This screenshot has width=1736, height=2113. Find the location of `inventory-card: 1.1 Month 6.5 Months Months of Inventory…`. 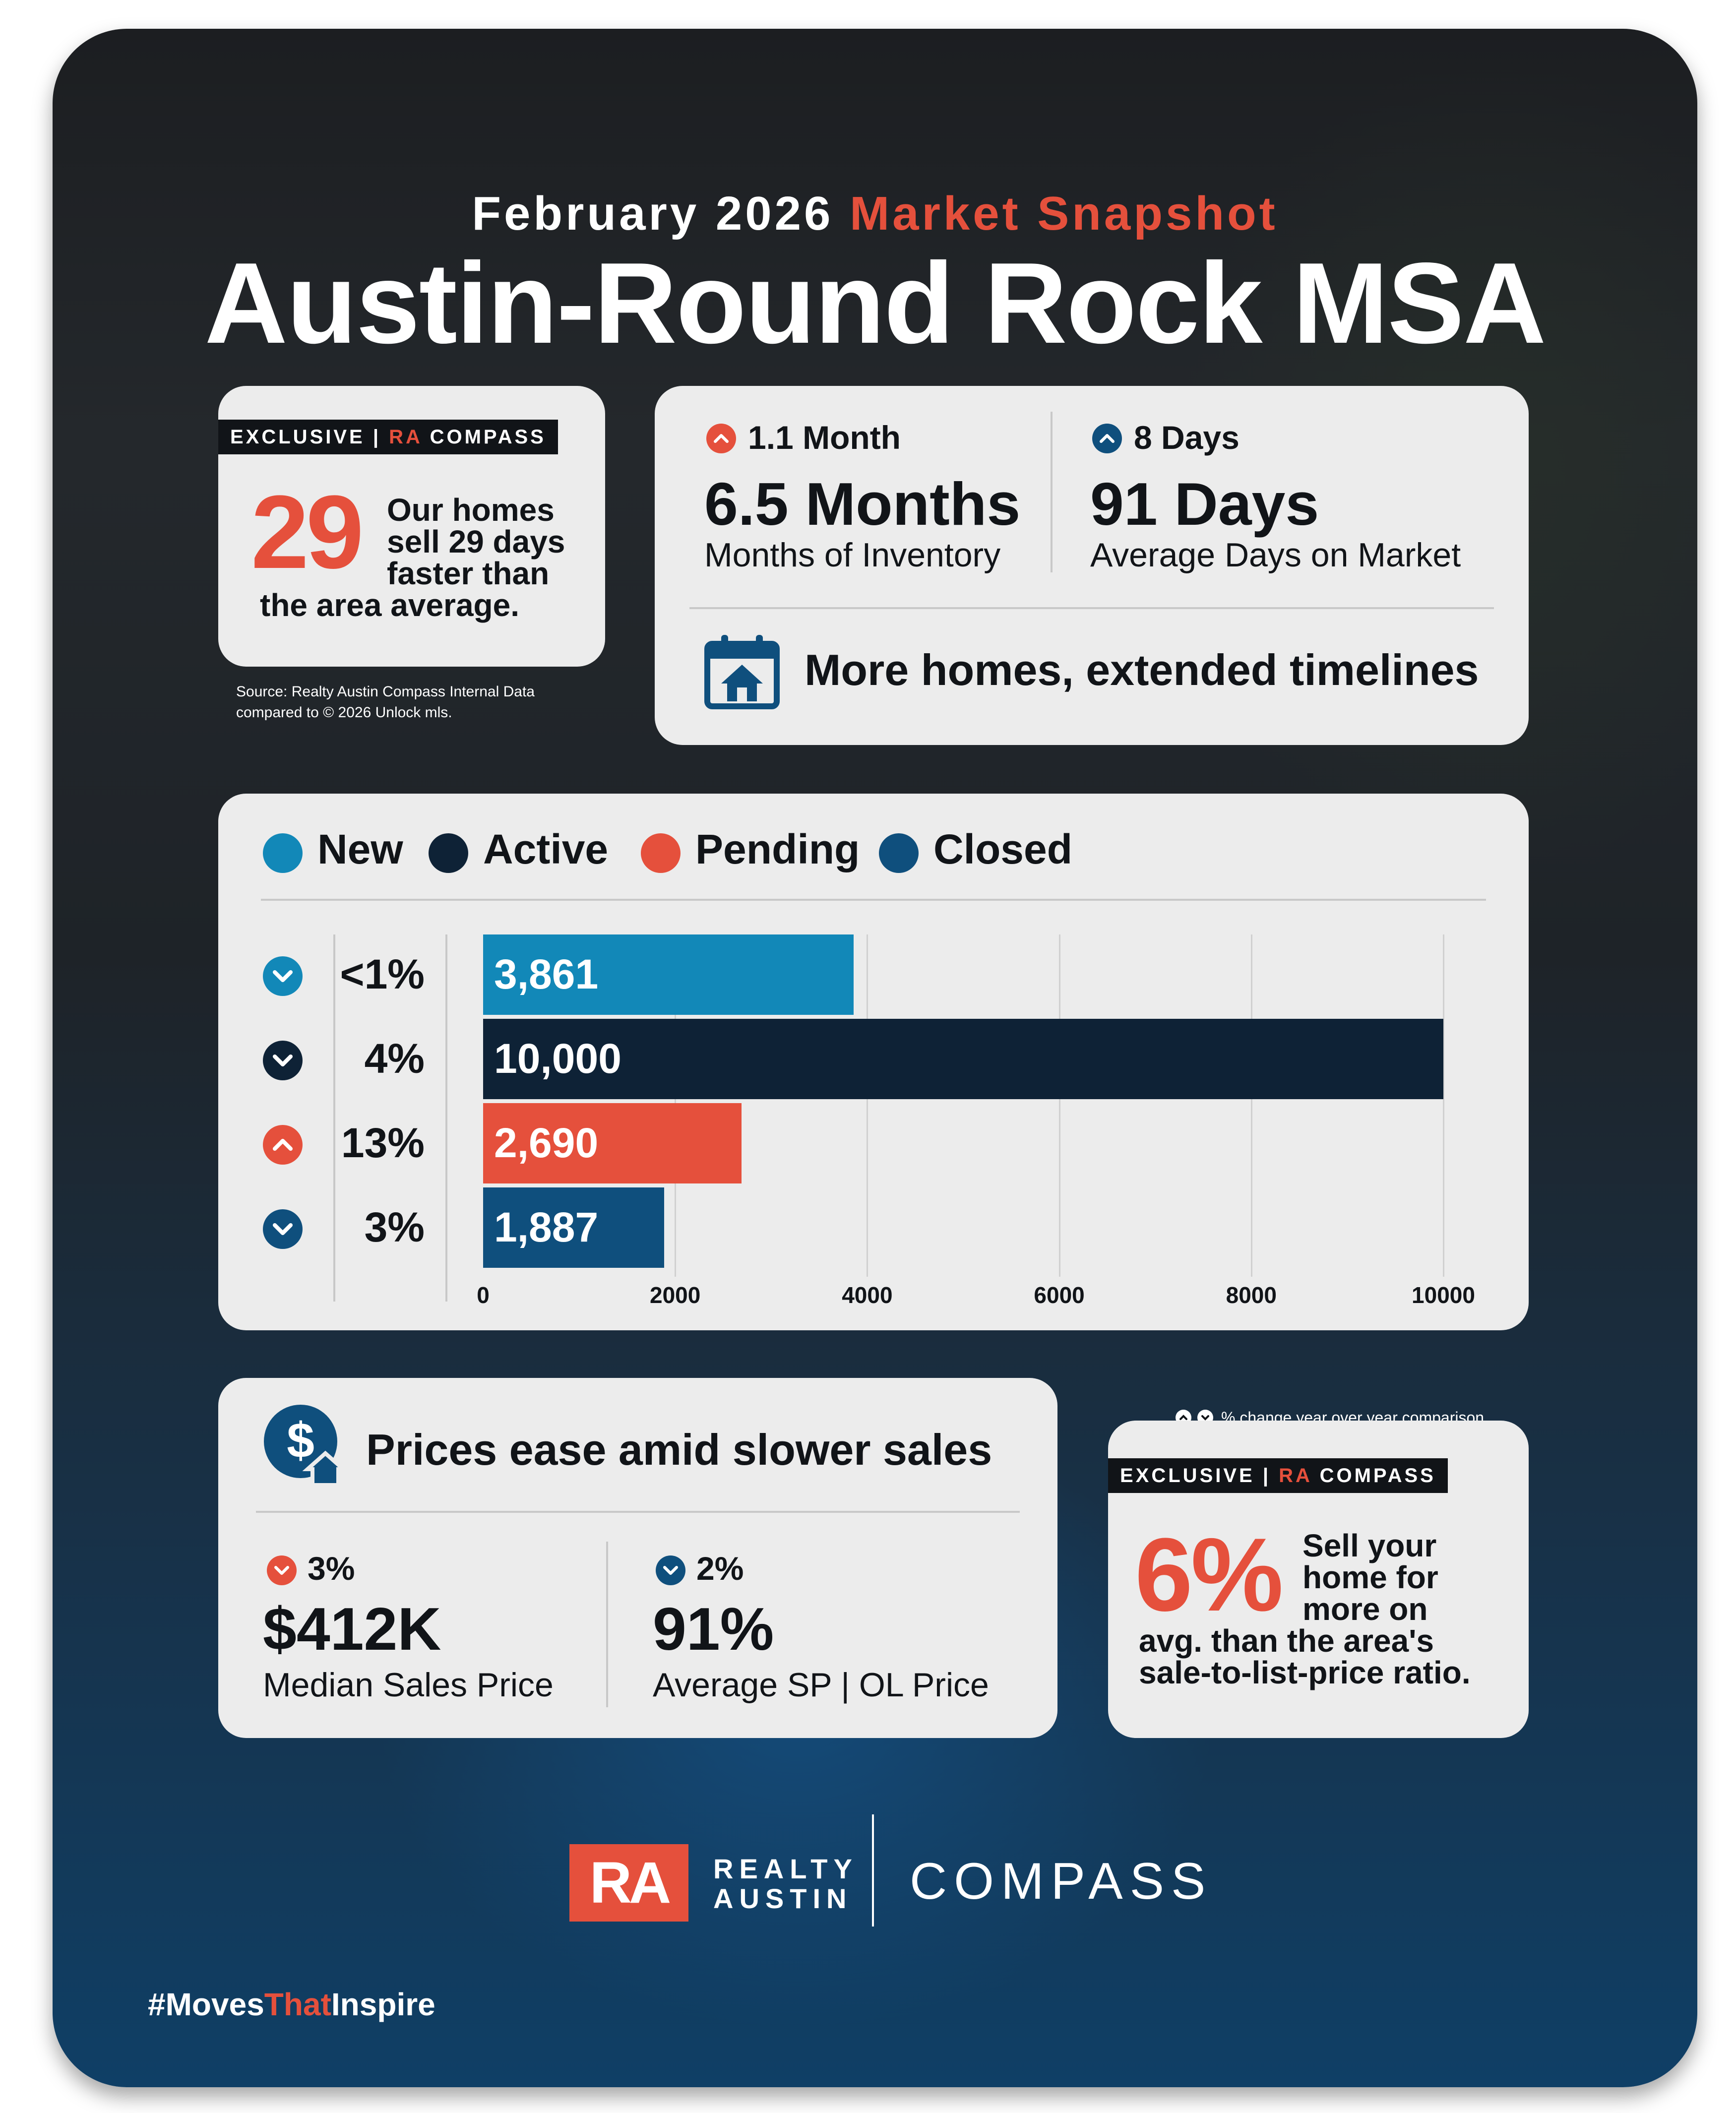

inventory-card: 1.1 Month 6.5 Months Months of Inventory… is located at coordinates (1092, 565).